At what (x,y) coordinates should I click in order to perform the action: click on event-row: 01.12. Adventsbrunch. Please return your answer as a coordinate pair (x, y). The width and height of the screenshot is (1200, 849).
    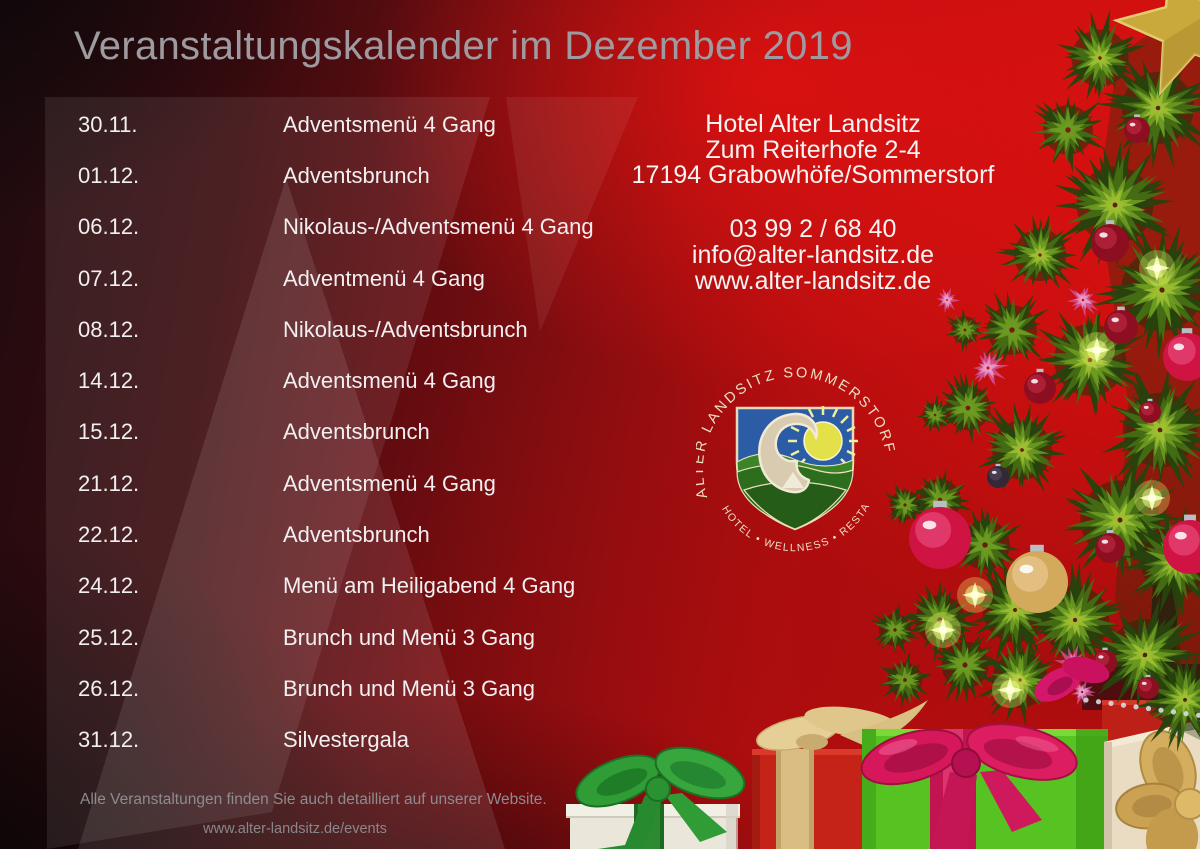
    Looking at the image, I should click on (310, 175).